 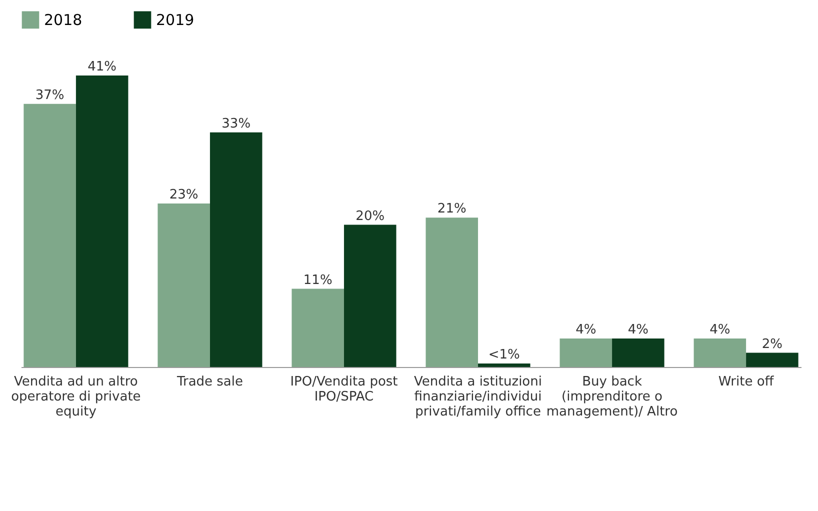 What do you see at coordinates (49, 95) in the screenshot?
I see `data-label: 37%` at bounding box center [49, 95].